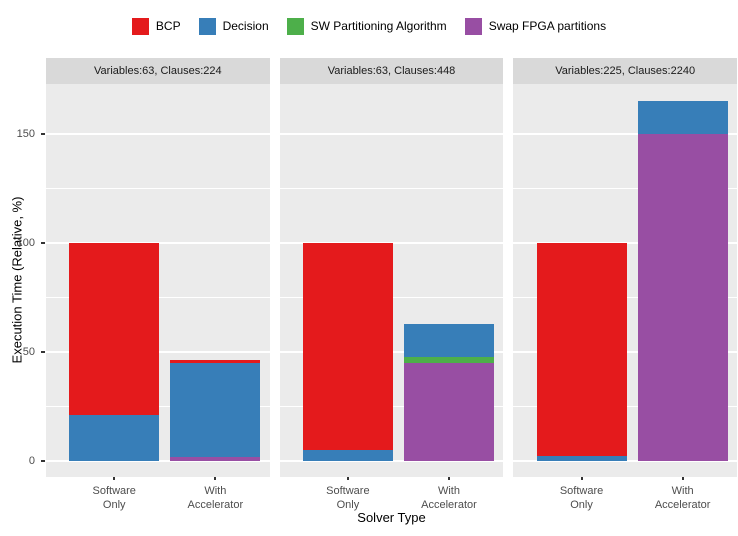  What do you see at coordinates (625, 71) in the screenshot?
I see `facet-strip: Variables:225, Clauses:2240` at bounding box center [625, 71].